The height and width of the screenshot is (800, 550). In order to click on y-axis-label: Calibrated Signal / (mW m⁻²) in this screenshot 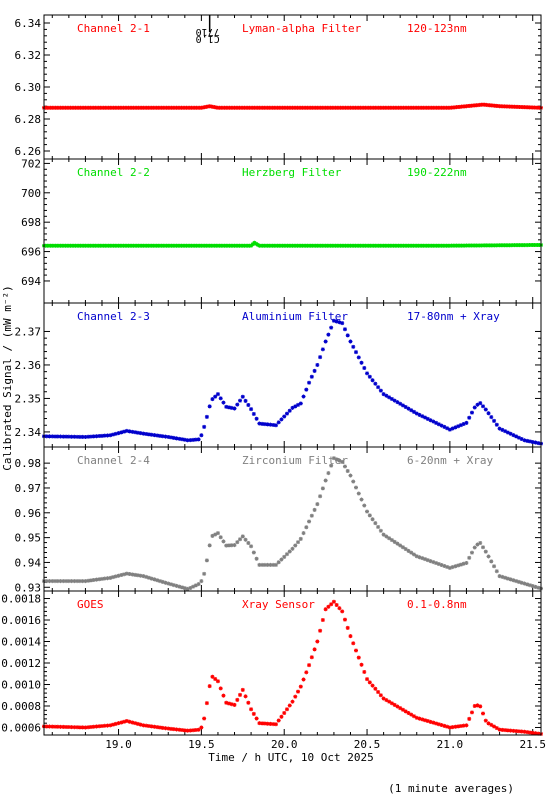, I will do `click(7, 377)`.